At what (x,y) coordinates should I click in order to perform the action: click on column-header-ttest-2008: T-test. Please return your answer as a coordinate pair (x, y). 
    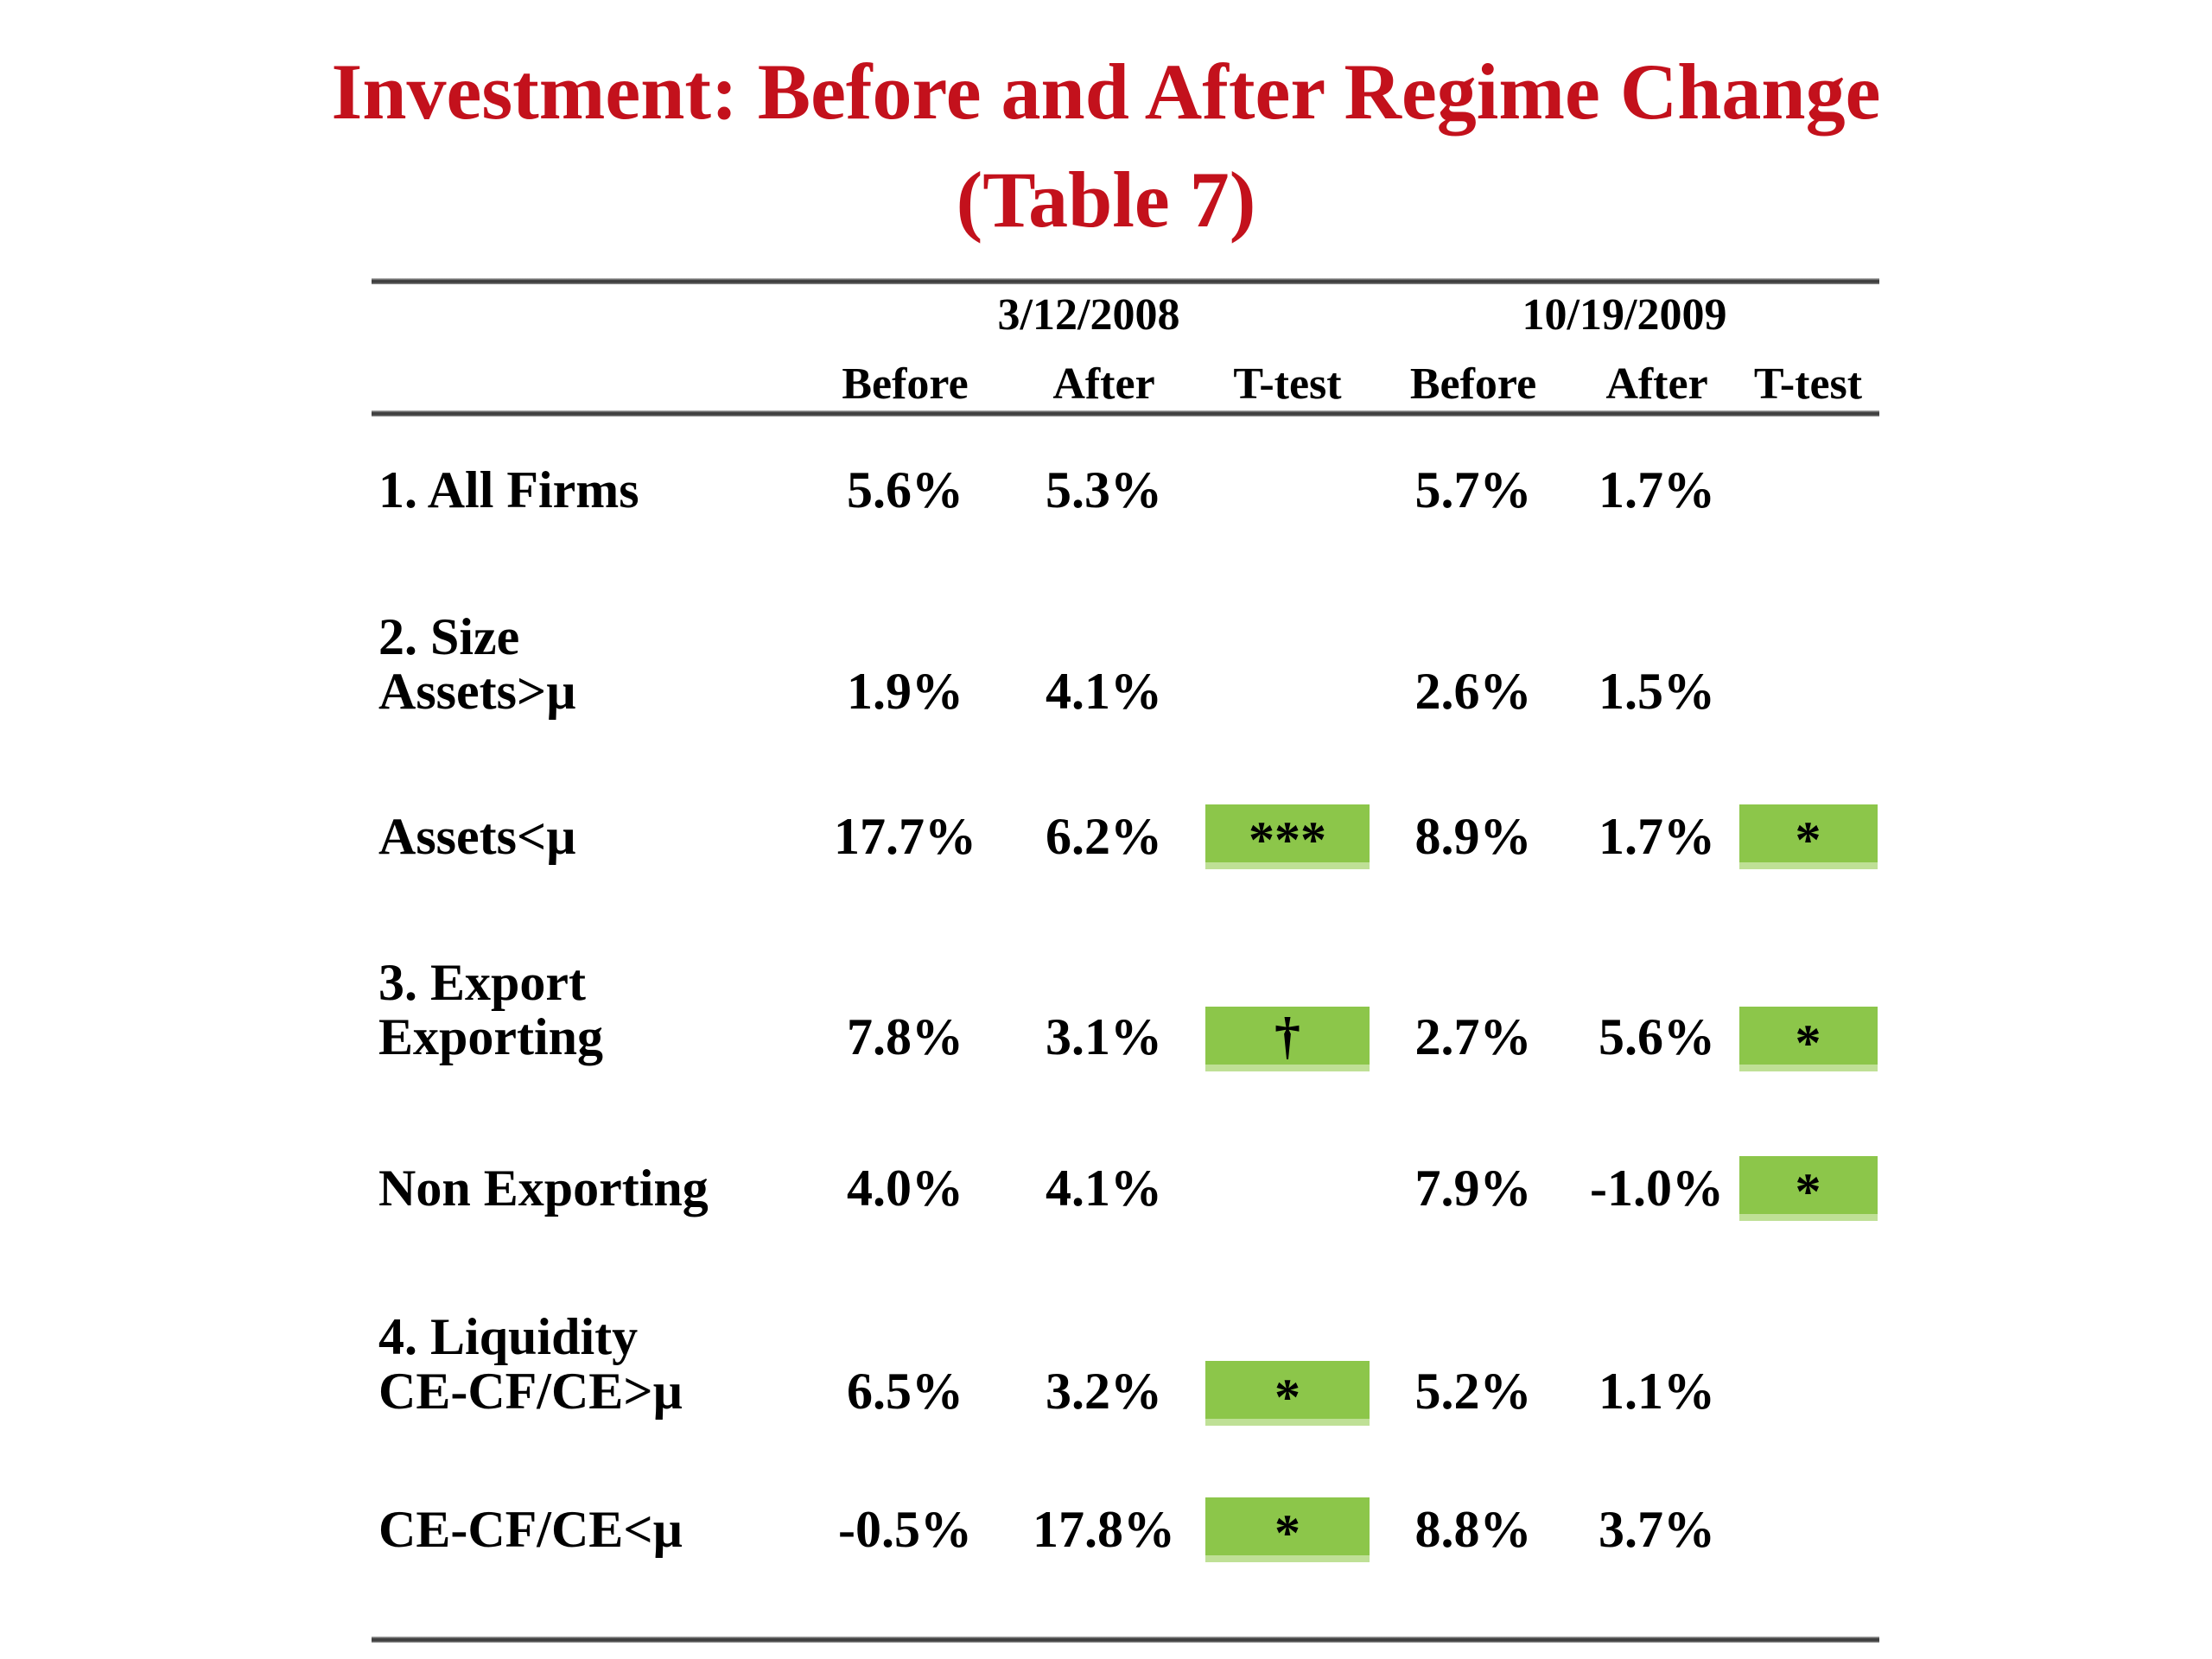
    Looking at the image, I should click on (1287, 384).